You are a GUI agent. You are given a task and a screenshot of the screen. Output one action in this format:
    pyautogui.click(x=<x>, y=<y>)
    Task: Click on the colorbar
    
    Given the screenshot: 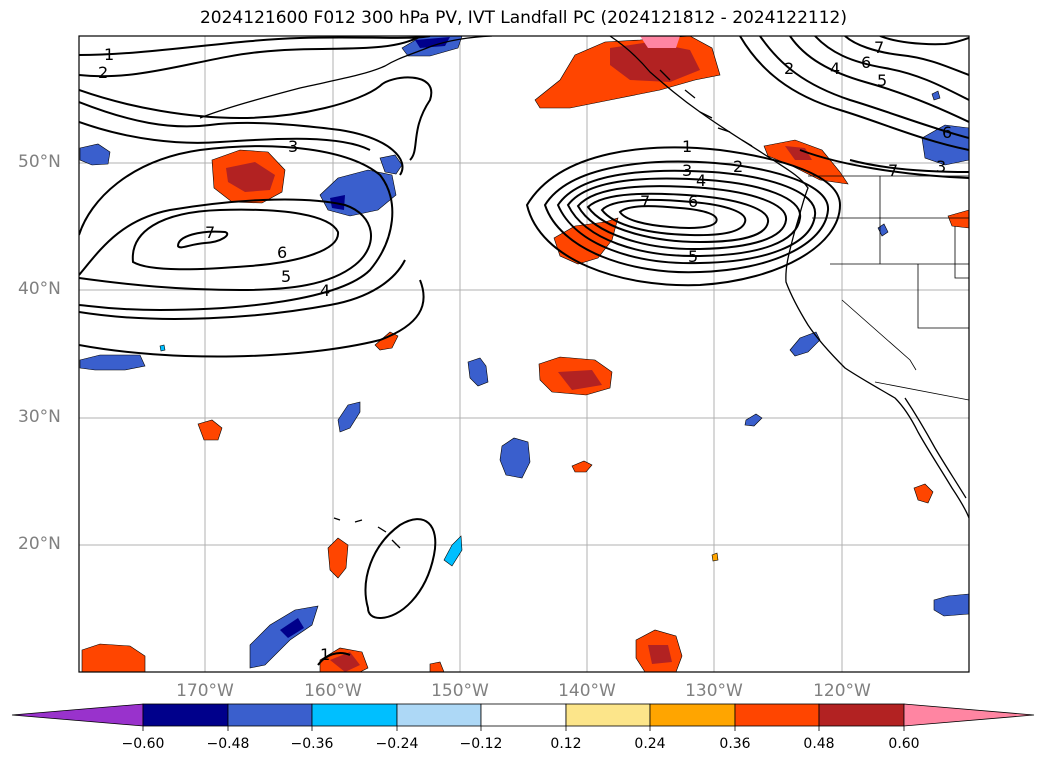 What is the action you would take?
    pyautogui.click(x=523, y=717)
    